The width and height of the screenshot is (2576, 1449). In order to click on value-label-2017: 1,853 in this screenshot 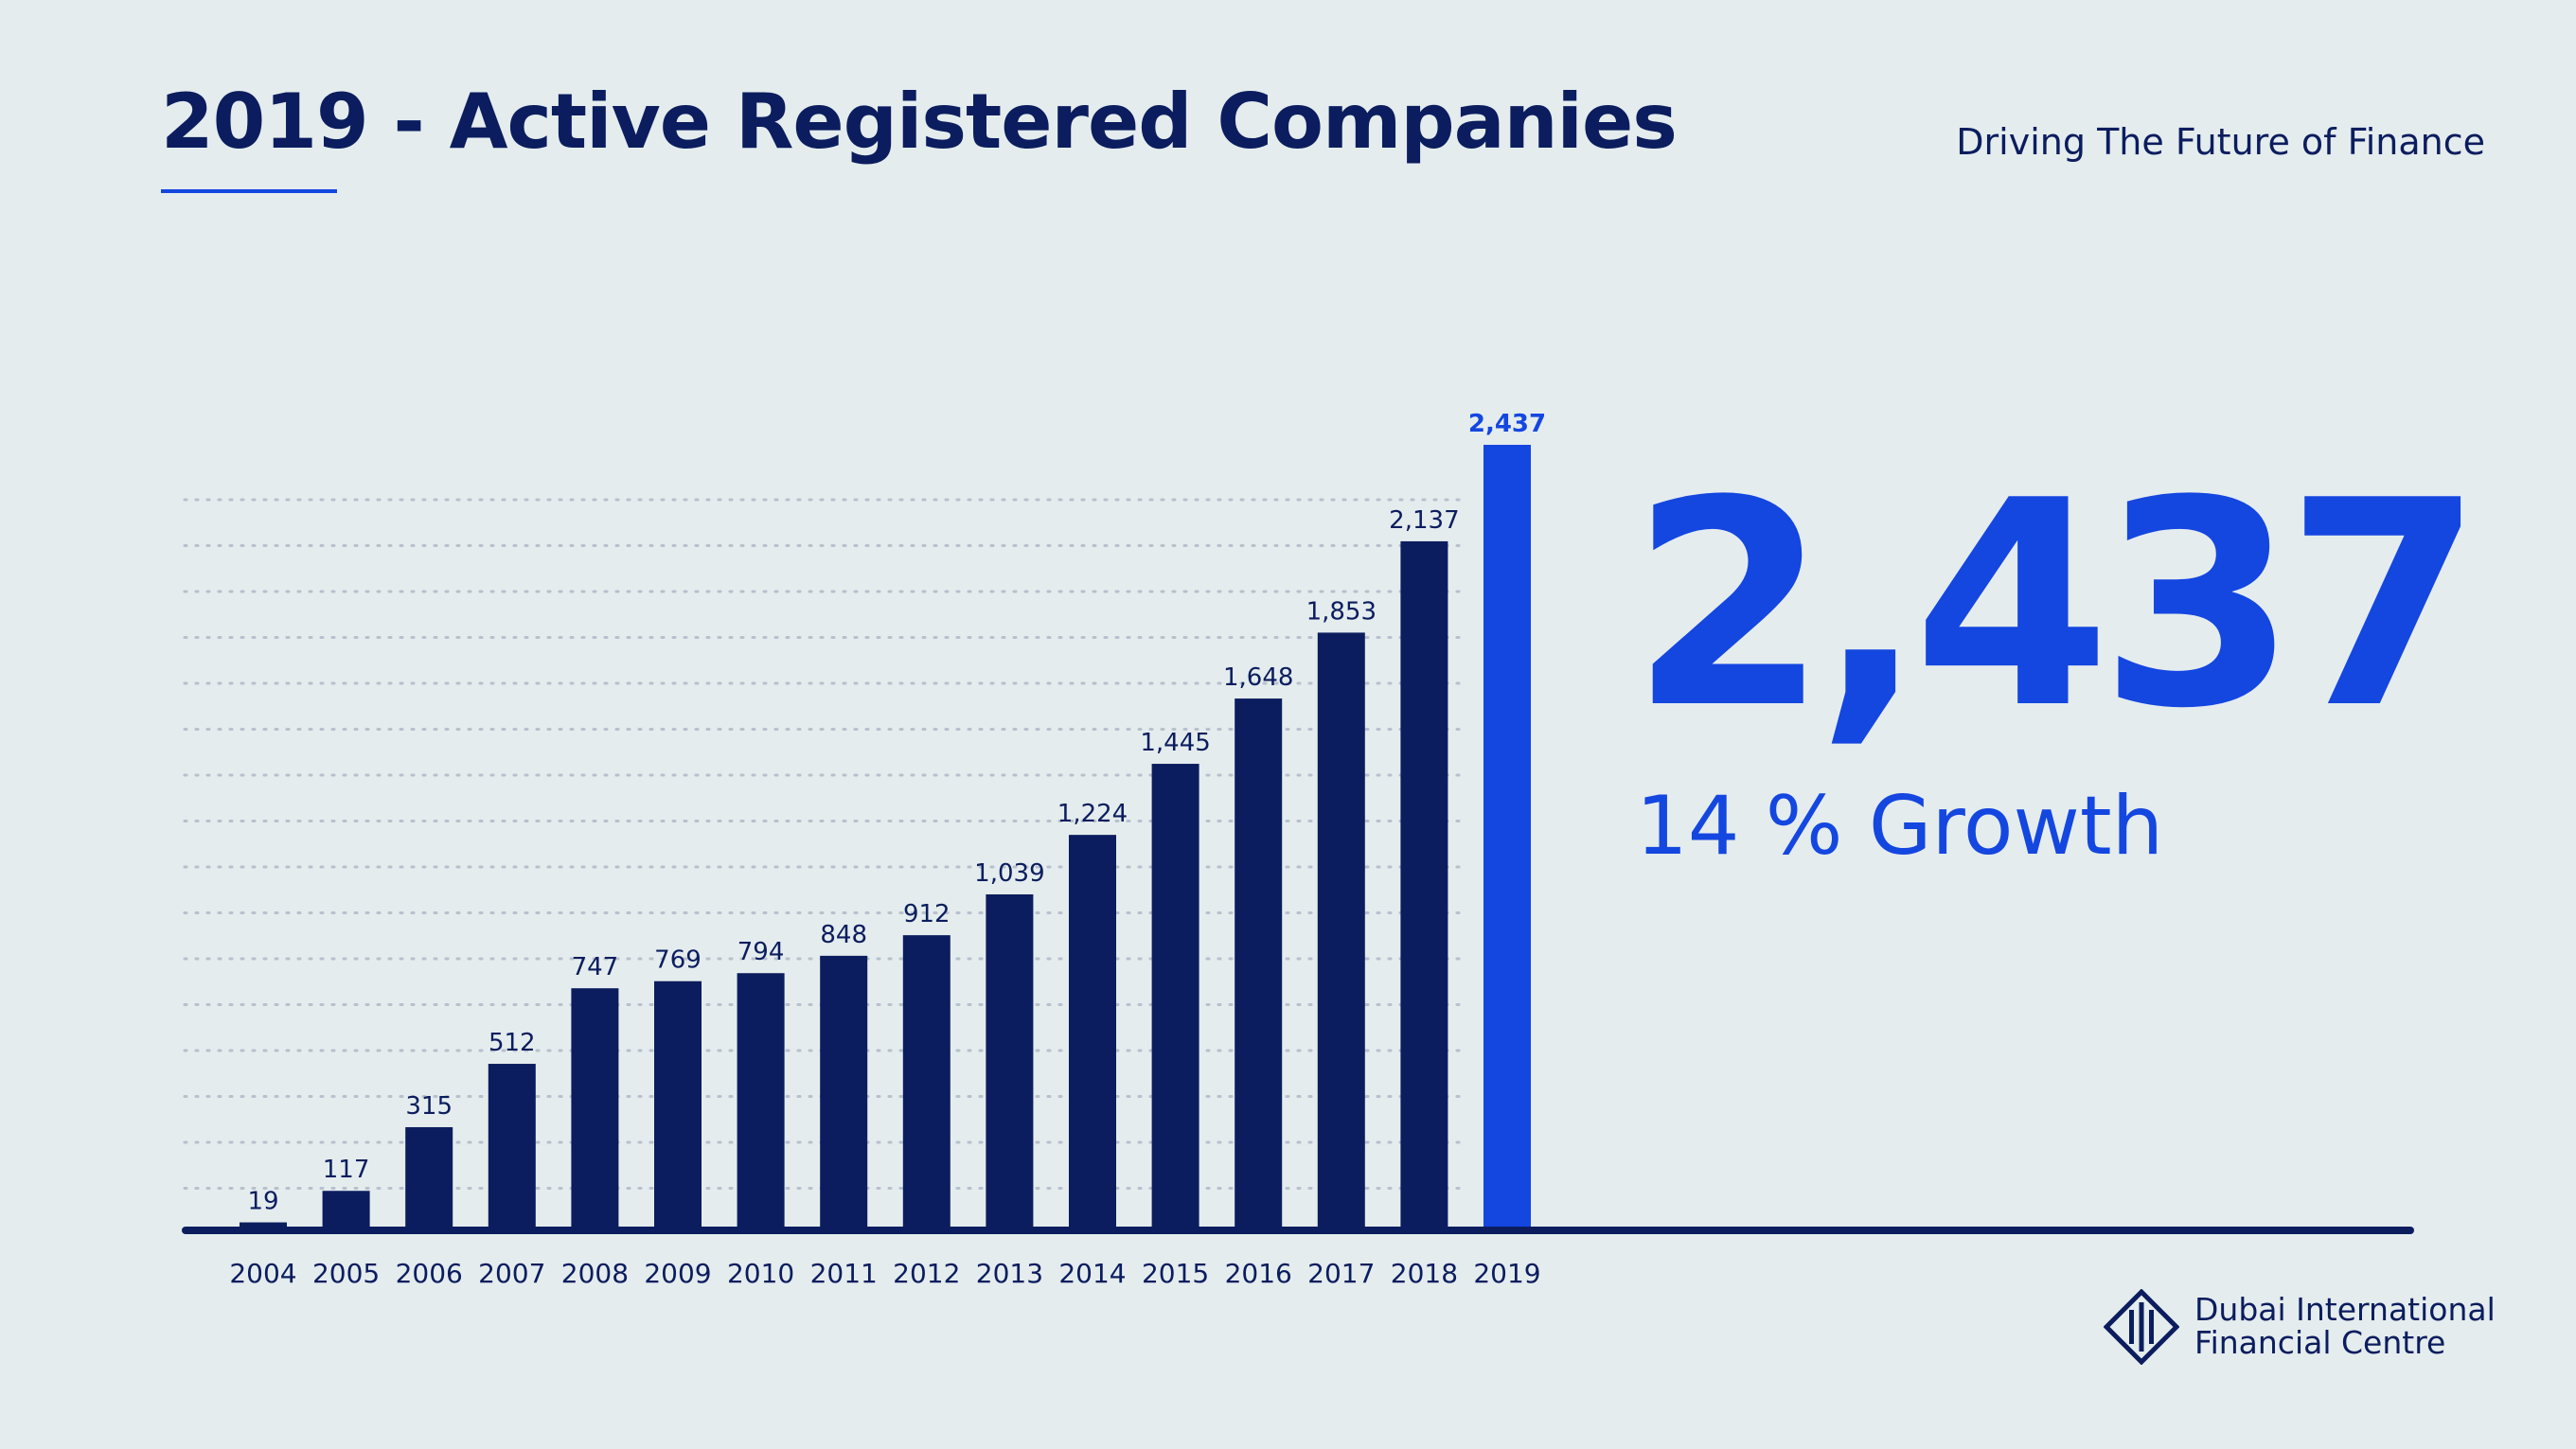, I will do `click(1341, 611)`.